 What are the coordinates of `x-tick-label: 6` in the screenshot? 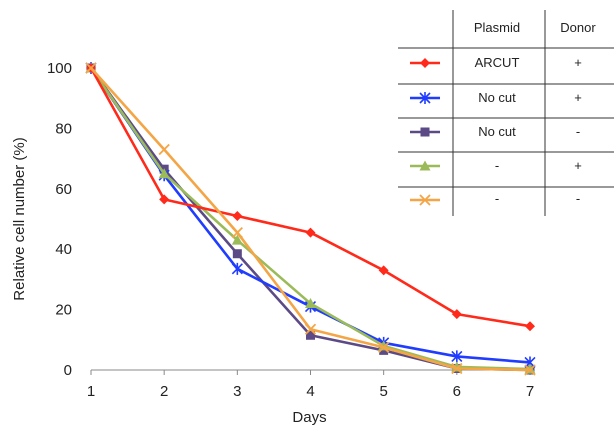 It's located at (457, 391).